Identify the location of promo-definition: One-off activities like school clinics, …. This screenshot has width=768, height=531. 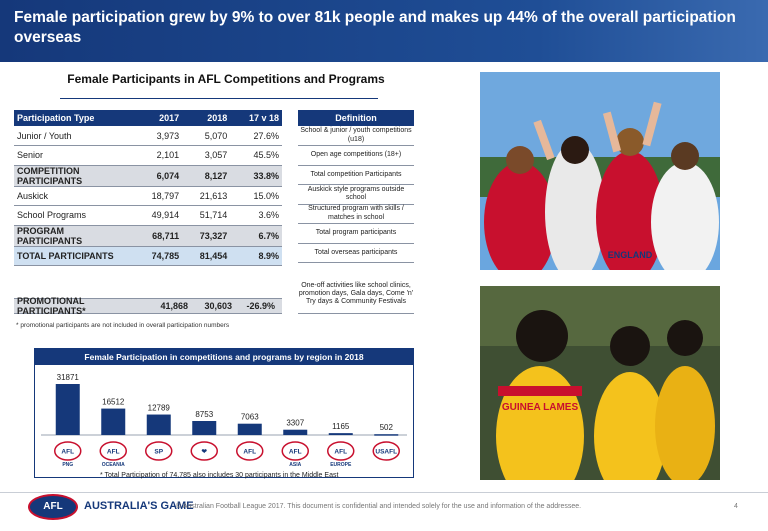
(356, 298).